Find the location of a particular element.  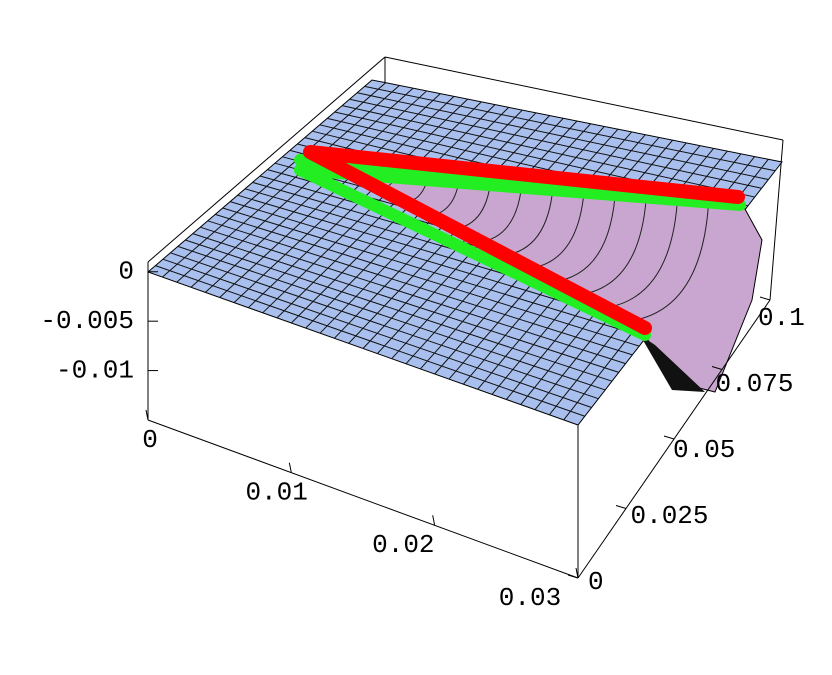

x-tick-label: 0.02 is located at coordinates (403, 545).